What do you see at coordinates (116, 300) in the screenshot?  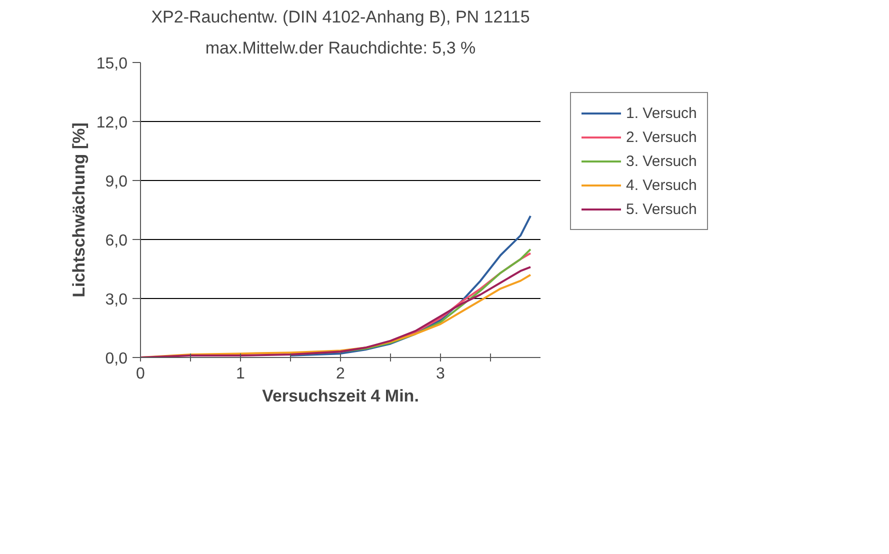 I see `y-tick-label: 3,0` at bounding box center [116, 300].